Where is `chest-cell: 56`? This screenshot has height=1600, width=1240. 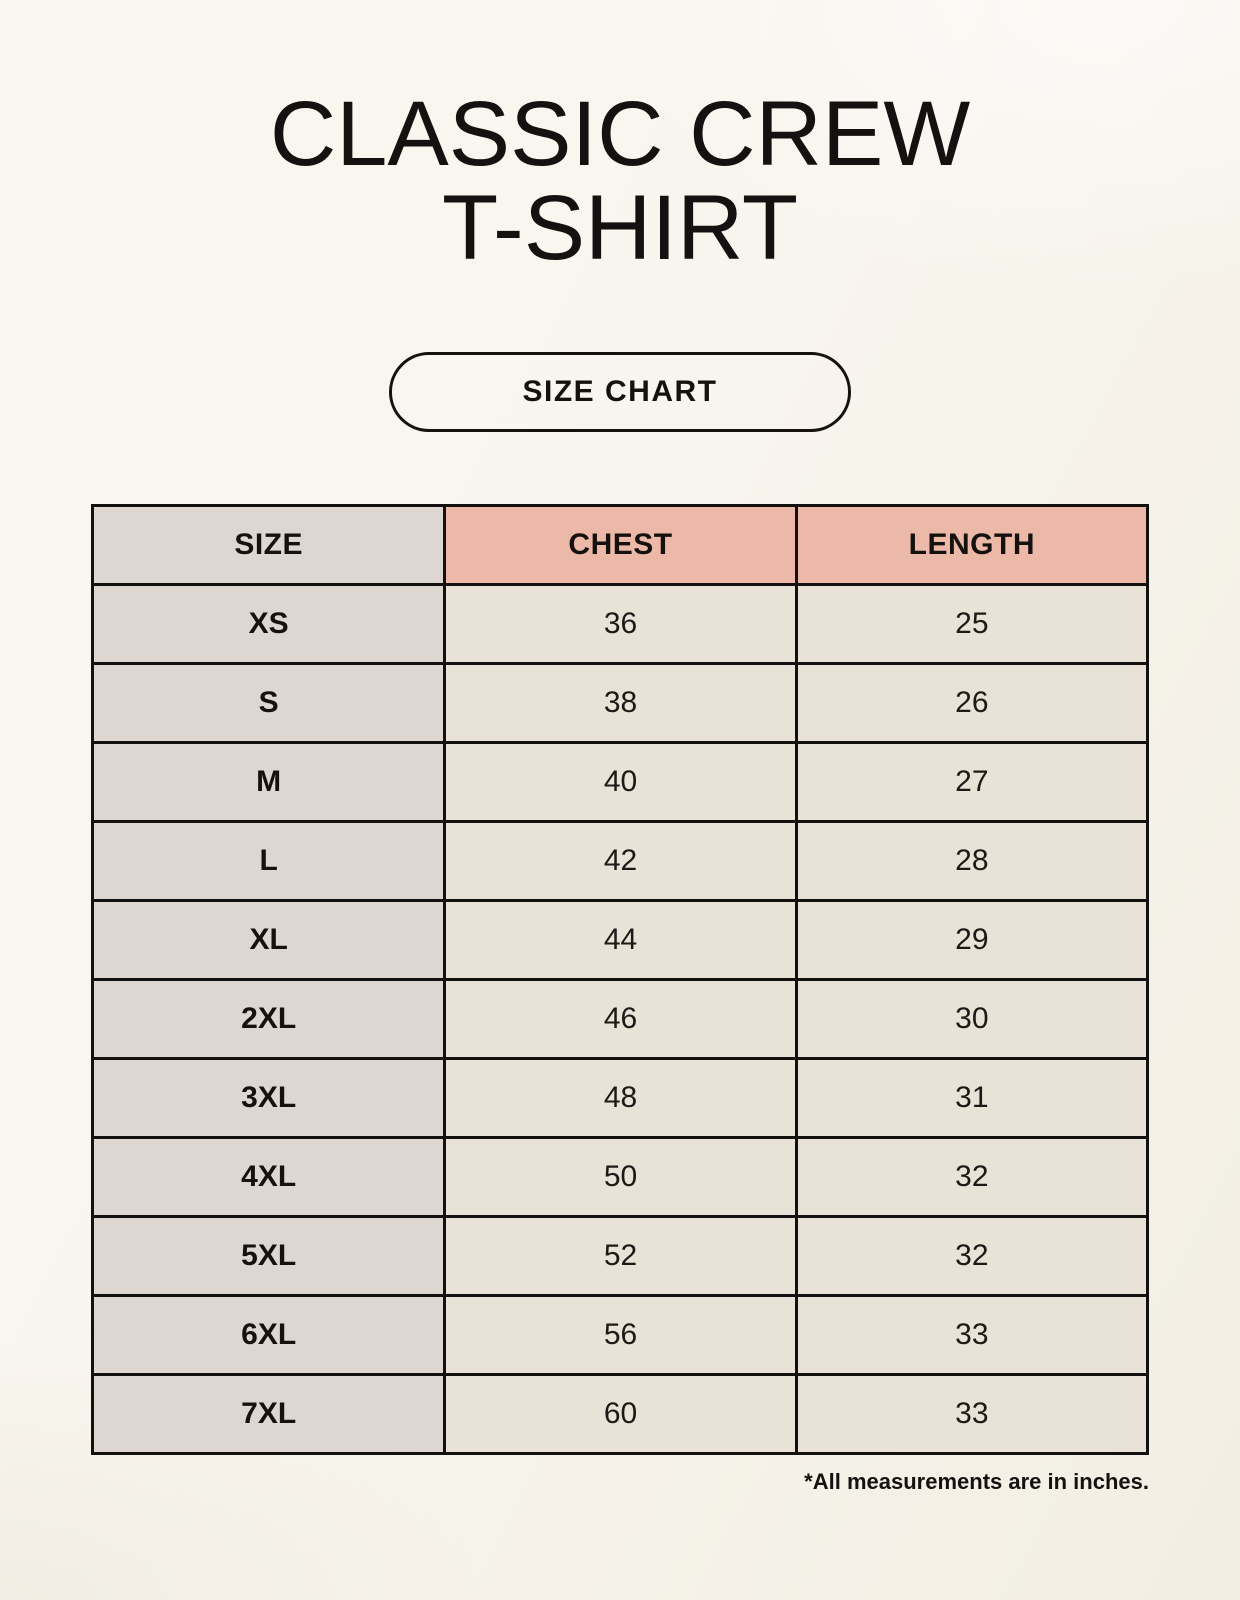
chest-cell: 56 is located at coordinates (620, 1334).